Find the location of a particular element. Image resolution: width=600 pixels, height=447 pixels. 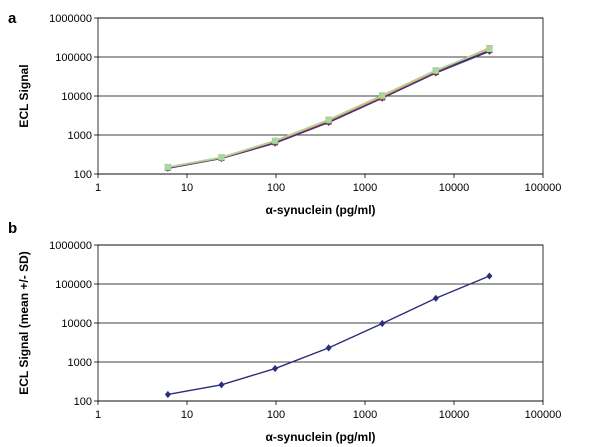

panel-a-y-tick-labels: 100 1000 10000 100000 1000000 is located at coordinates (70, 97).